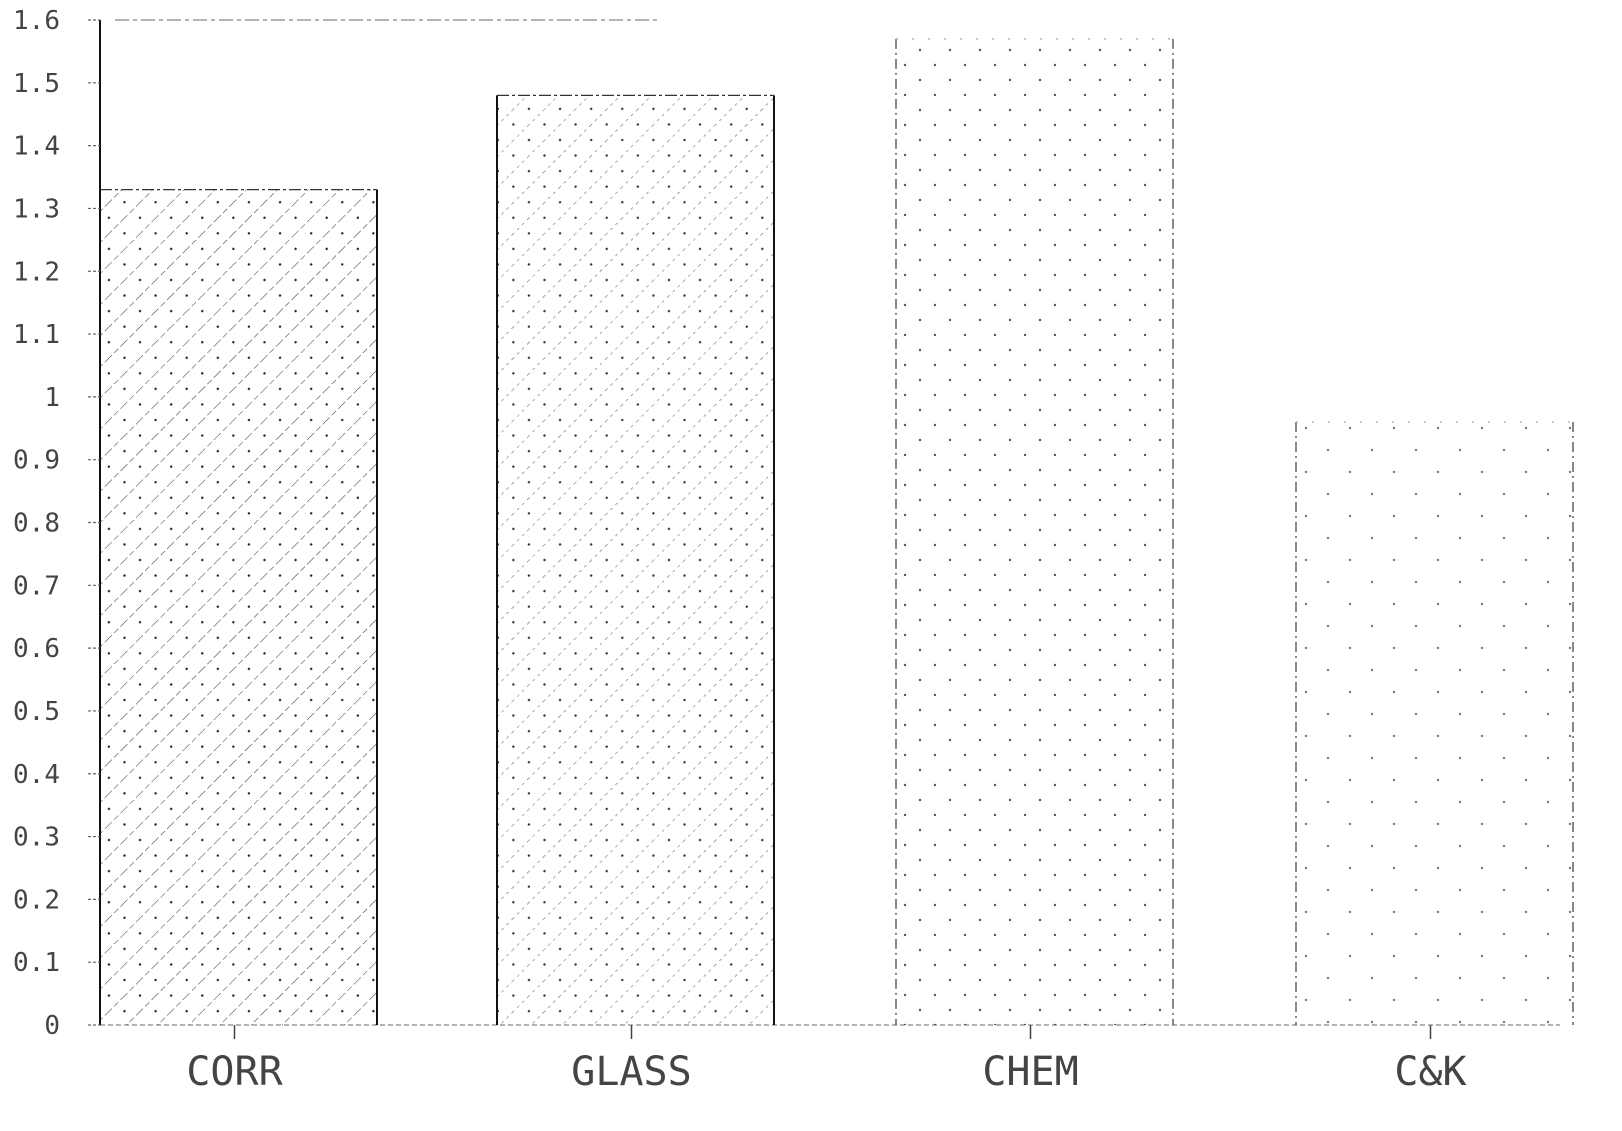 The width and height of the screenshot is (1622, 1131). What do you see at coordinates (36, 524) in the screenshot?
I see `y-tick-label: 0.8` at bounding box center [36, 524].